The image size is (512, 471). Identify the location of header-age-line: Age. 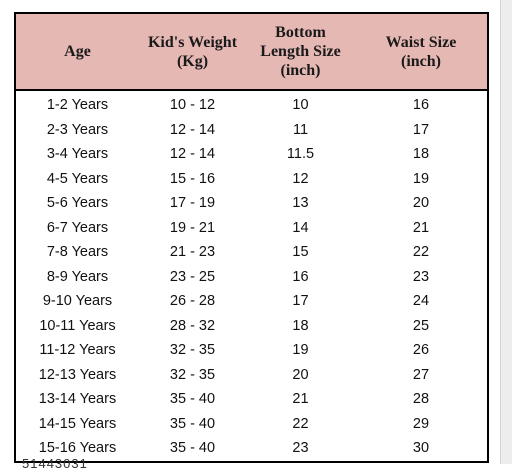
(77, 51).